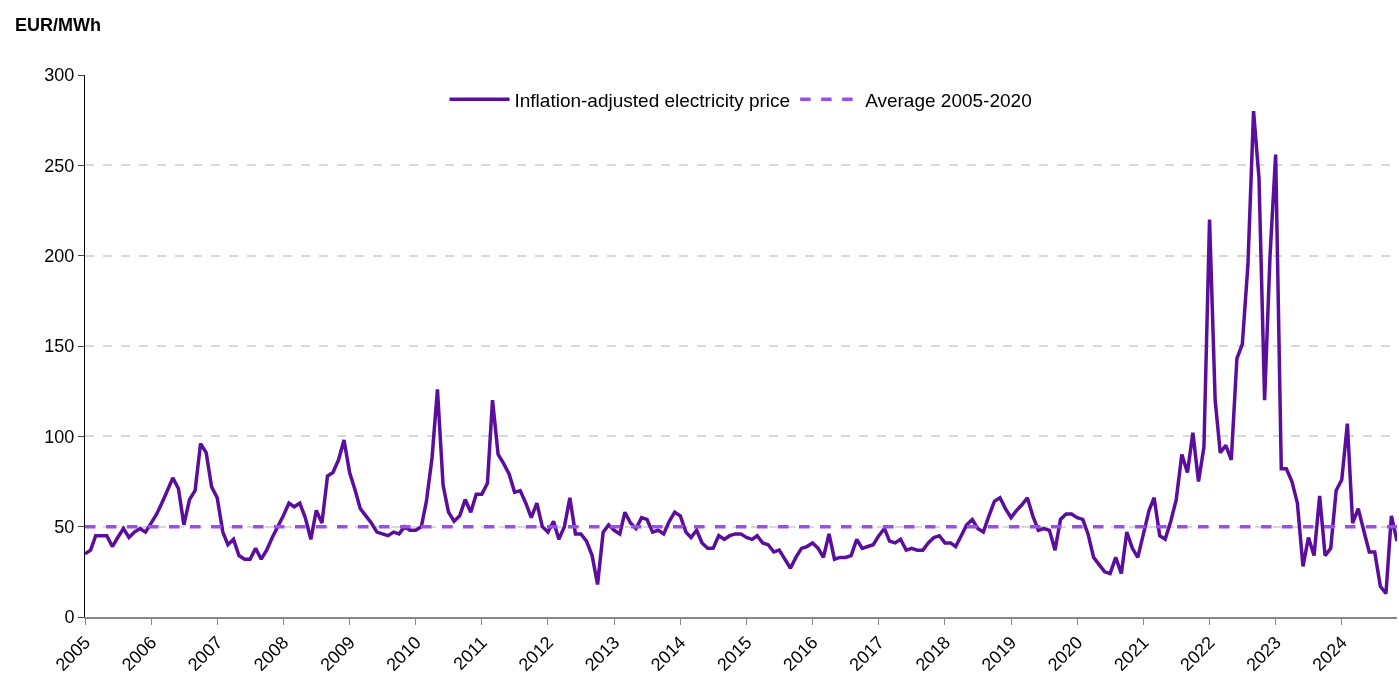 This screenshot has height=690, width=1399. Describe the element at coordinates (59, 255) in the screenshot. I see `y-tick-label: 200` at that location.